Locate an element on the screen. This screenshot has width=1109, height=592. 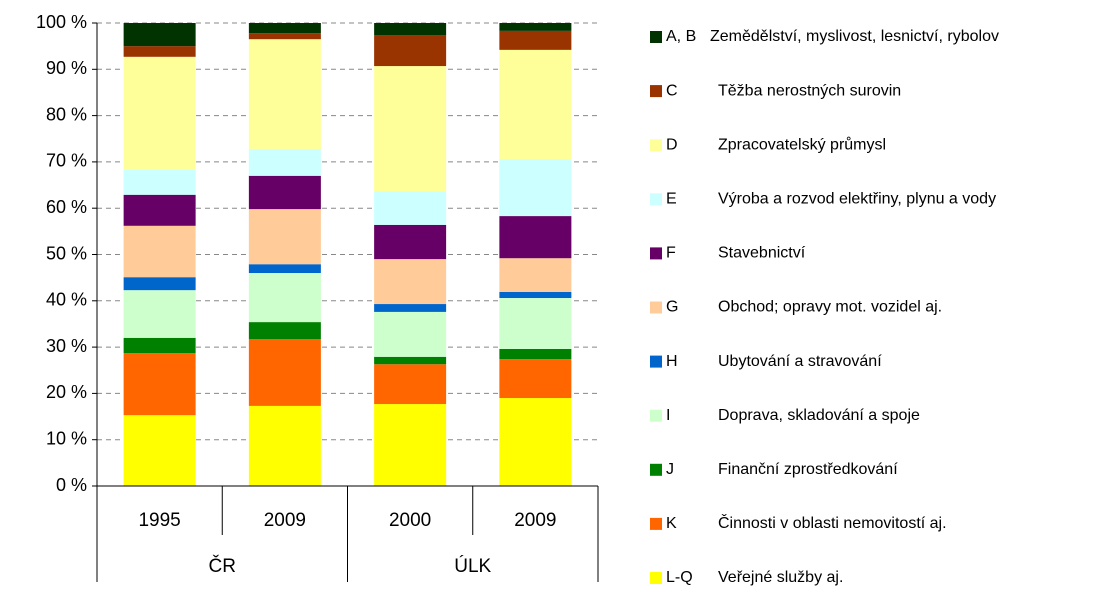
y-tick-label: 100 % is located at coordinates (61, 22).